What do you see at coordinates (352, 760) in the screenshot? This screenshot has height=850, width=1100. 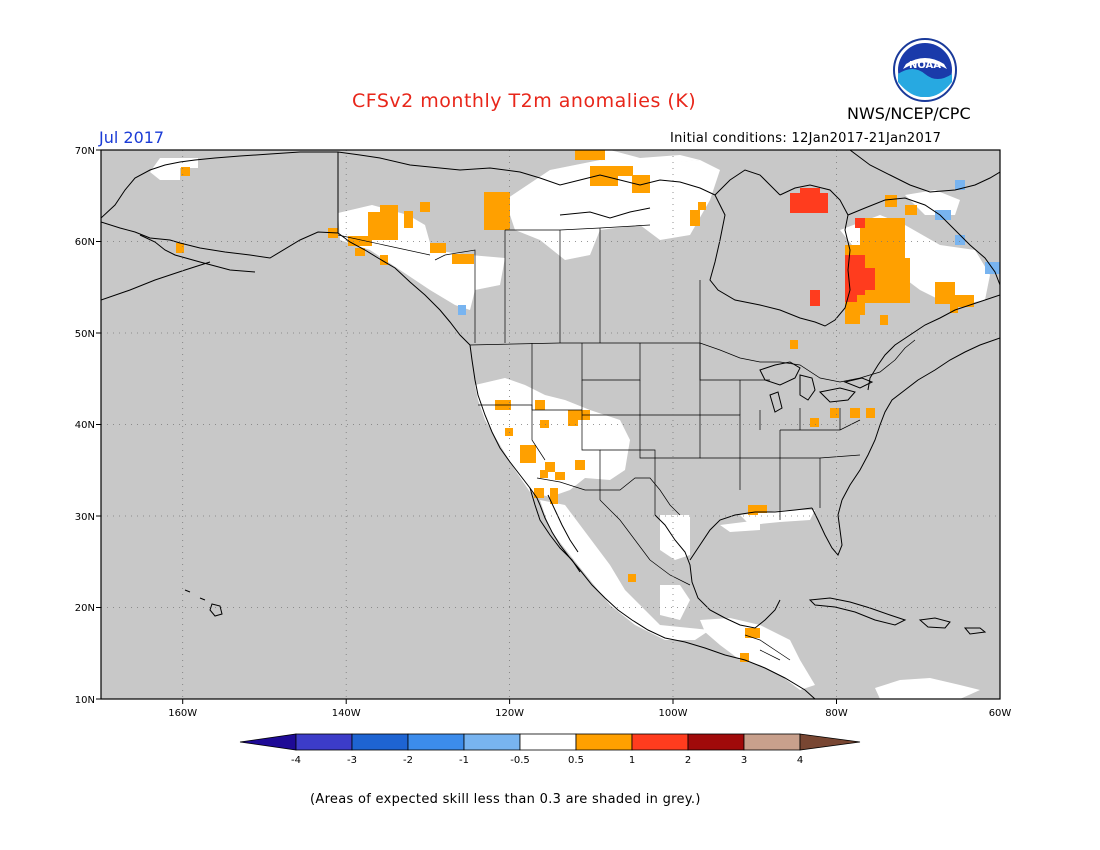 I see `colorbar-label: -3` at bounding box center [352, 760].